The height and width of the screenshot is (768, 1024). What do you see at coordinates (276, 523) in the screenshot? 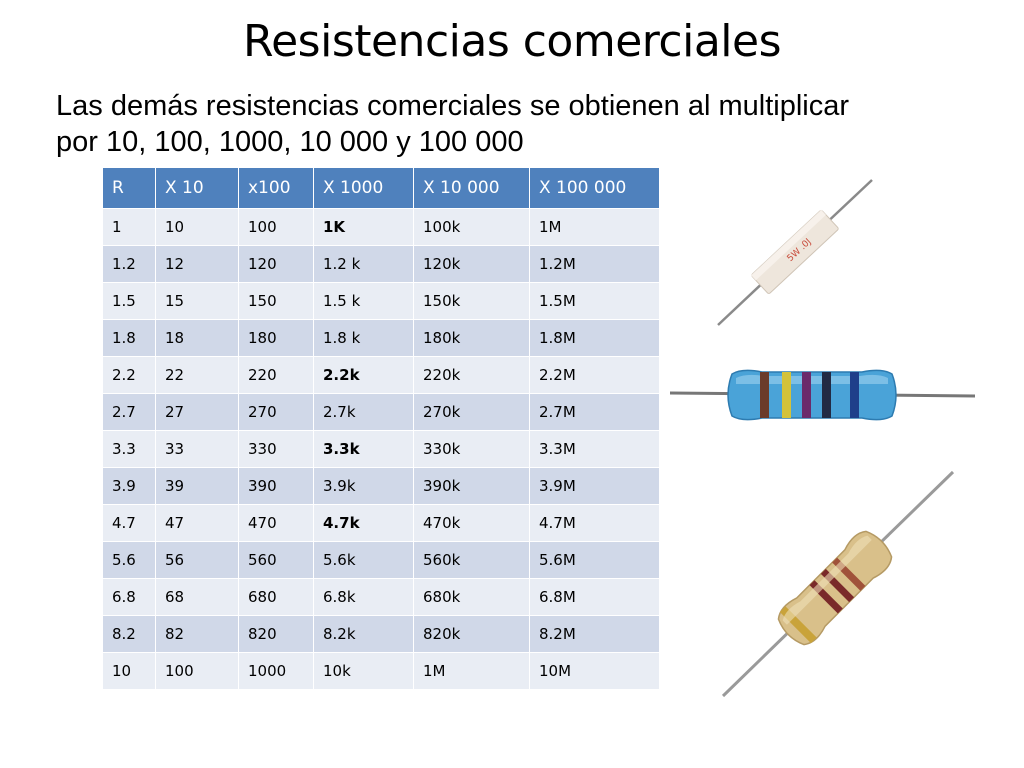
I see `table-cell: 470` at bounding box center [276, 523].